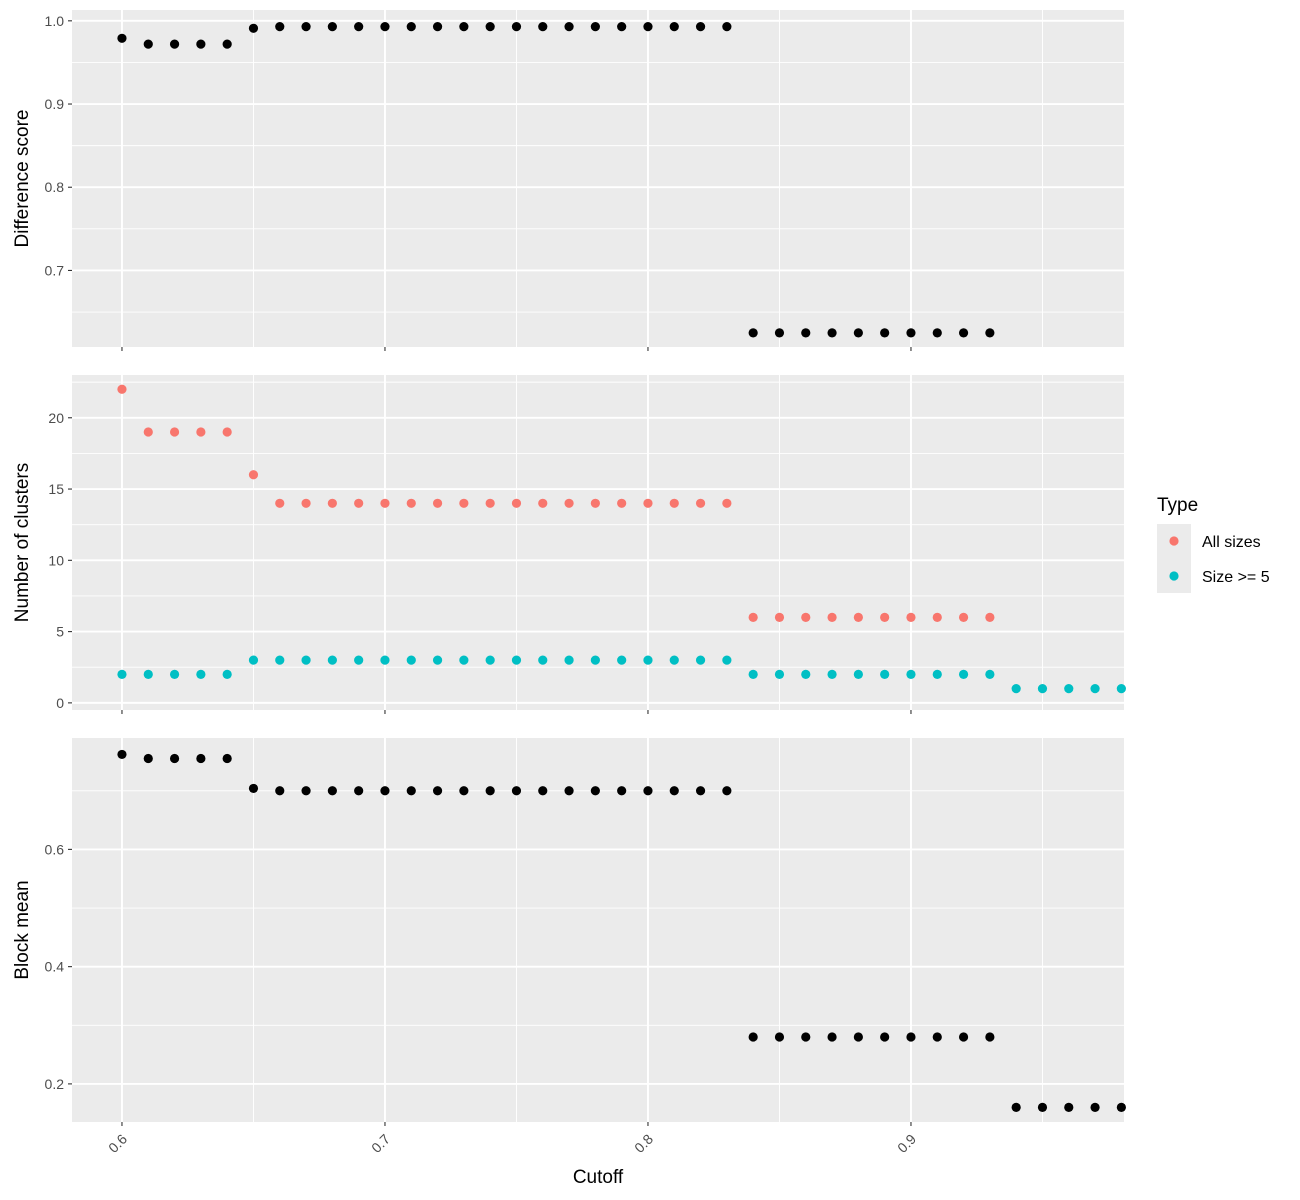 This screenshot has height=1200, width=1300. What do you see at coordinates (1174, 541) in the screenshot?
I see `legend-key` at bounding box center [1174, 541].